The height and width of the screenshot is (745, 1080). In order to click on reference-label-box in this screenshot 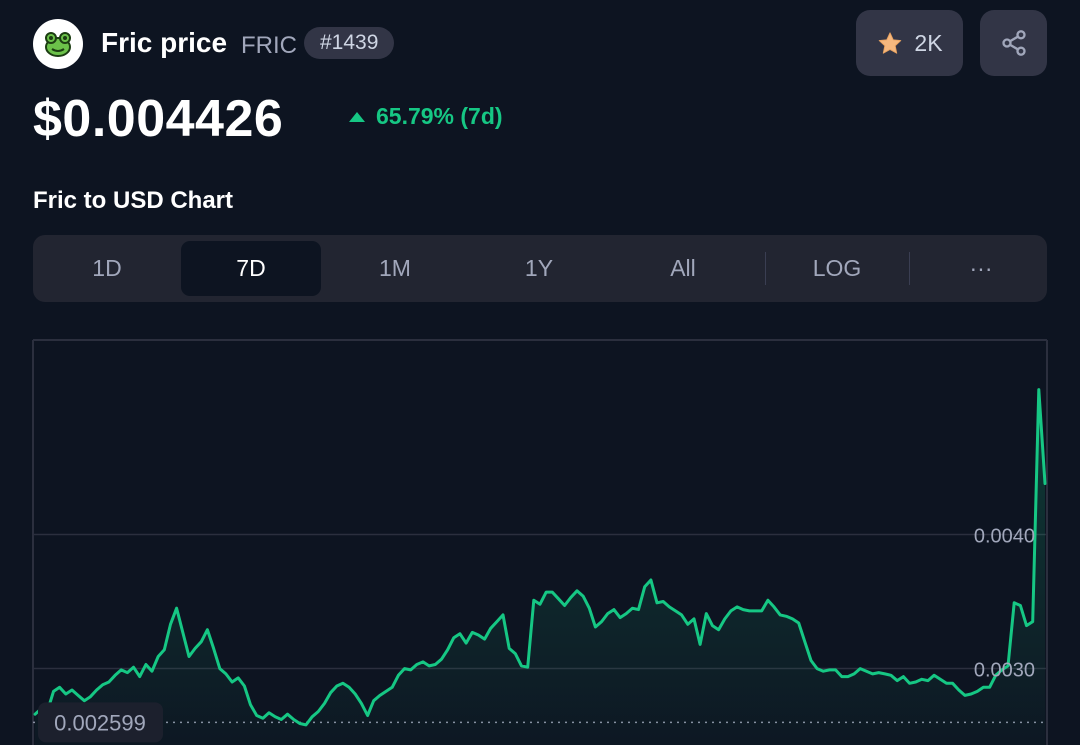, I will do `click(100, 722)`.